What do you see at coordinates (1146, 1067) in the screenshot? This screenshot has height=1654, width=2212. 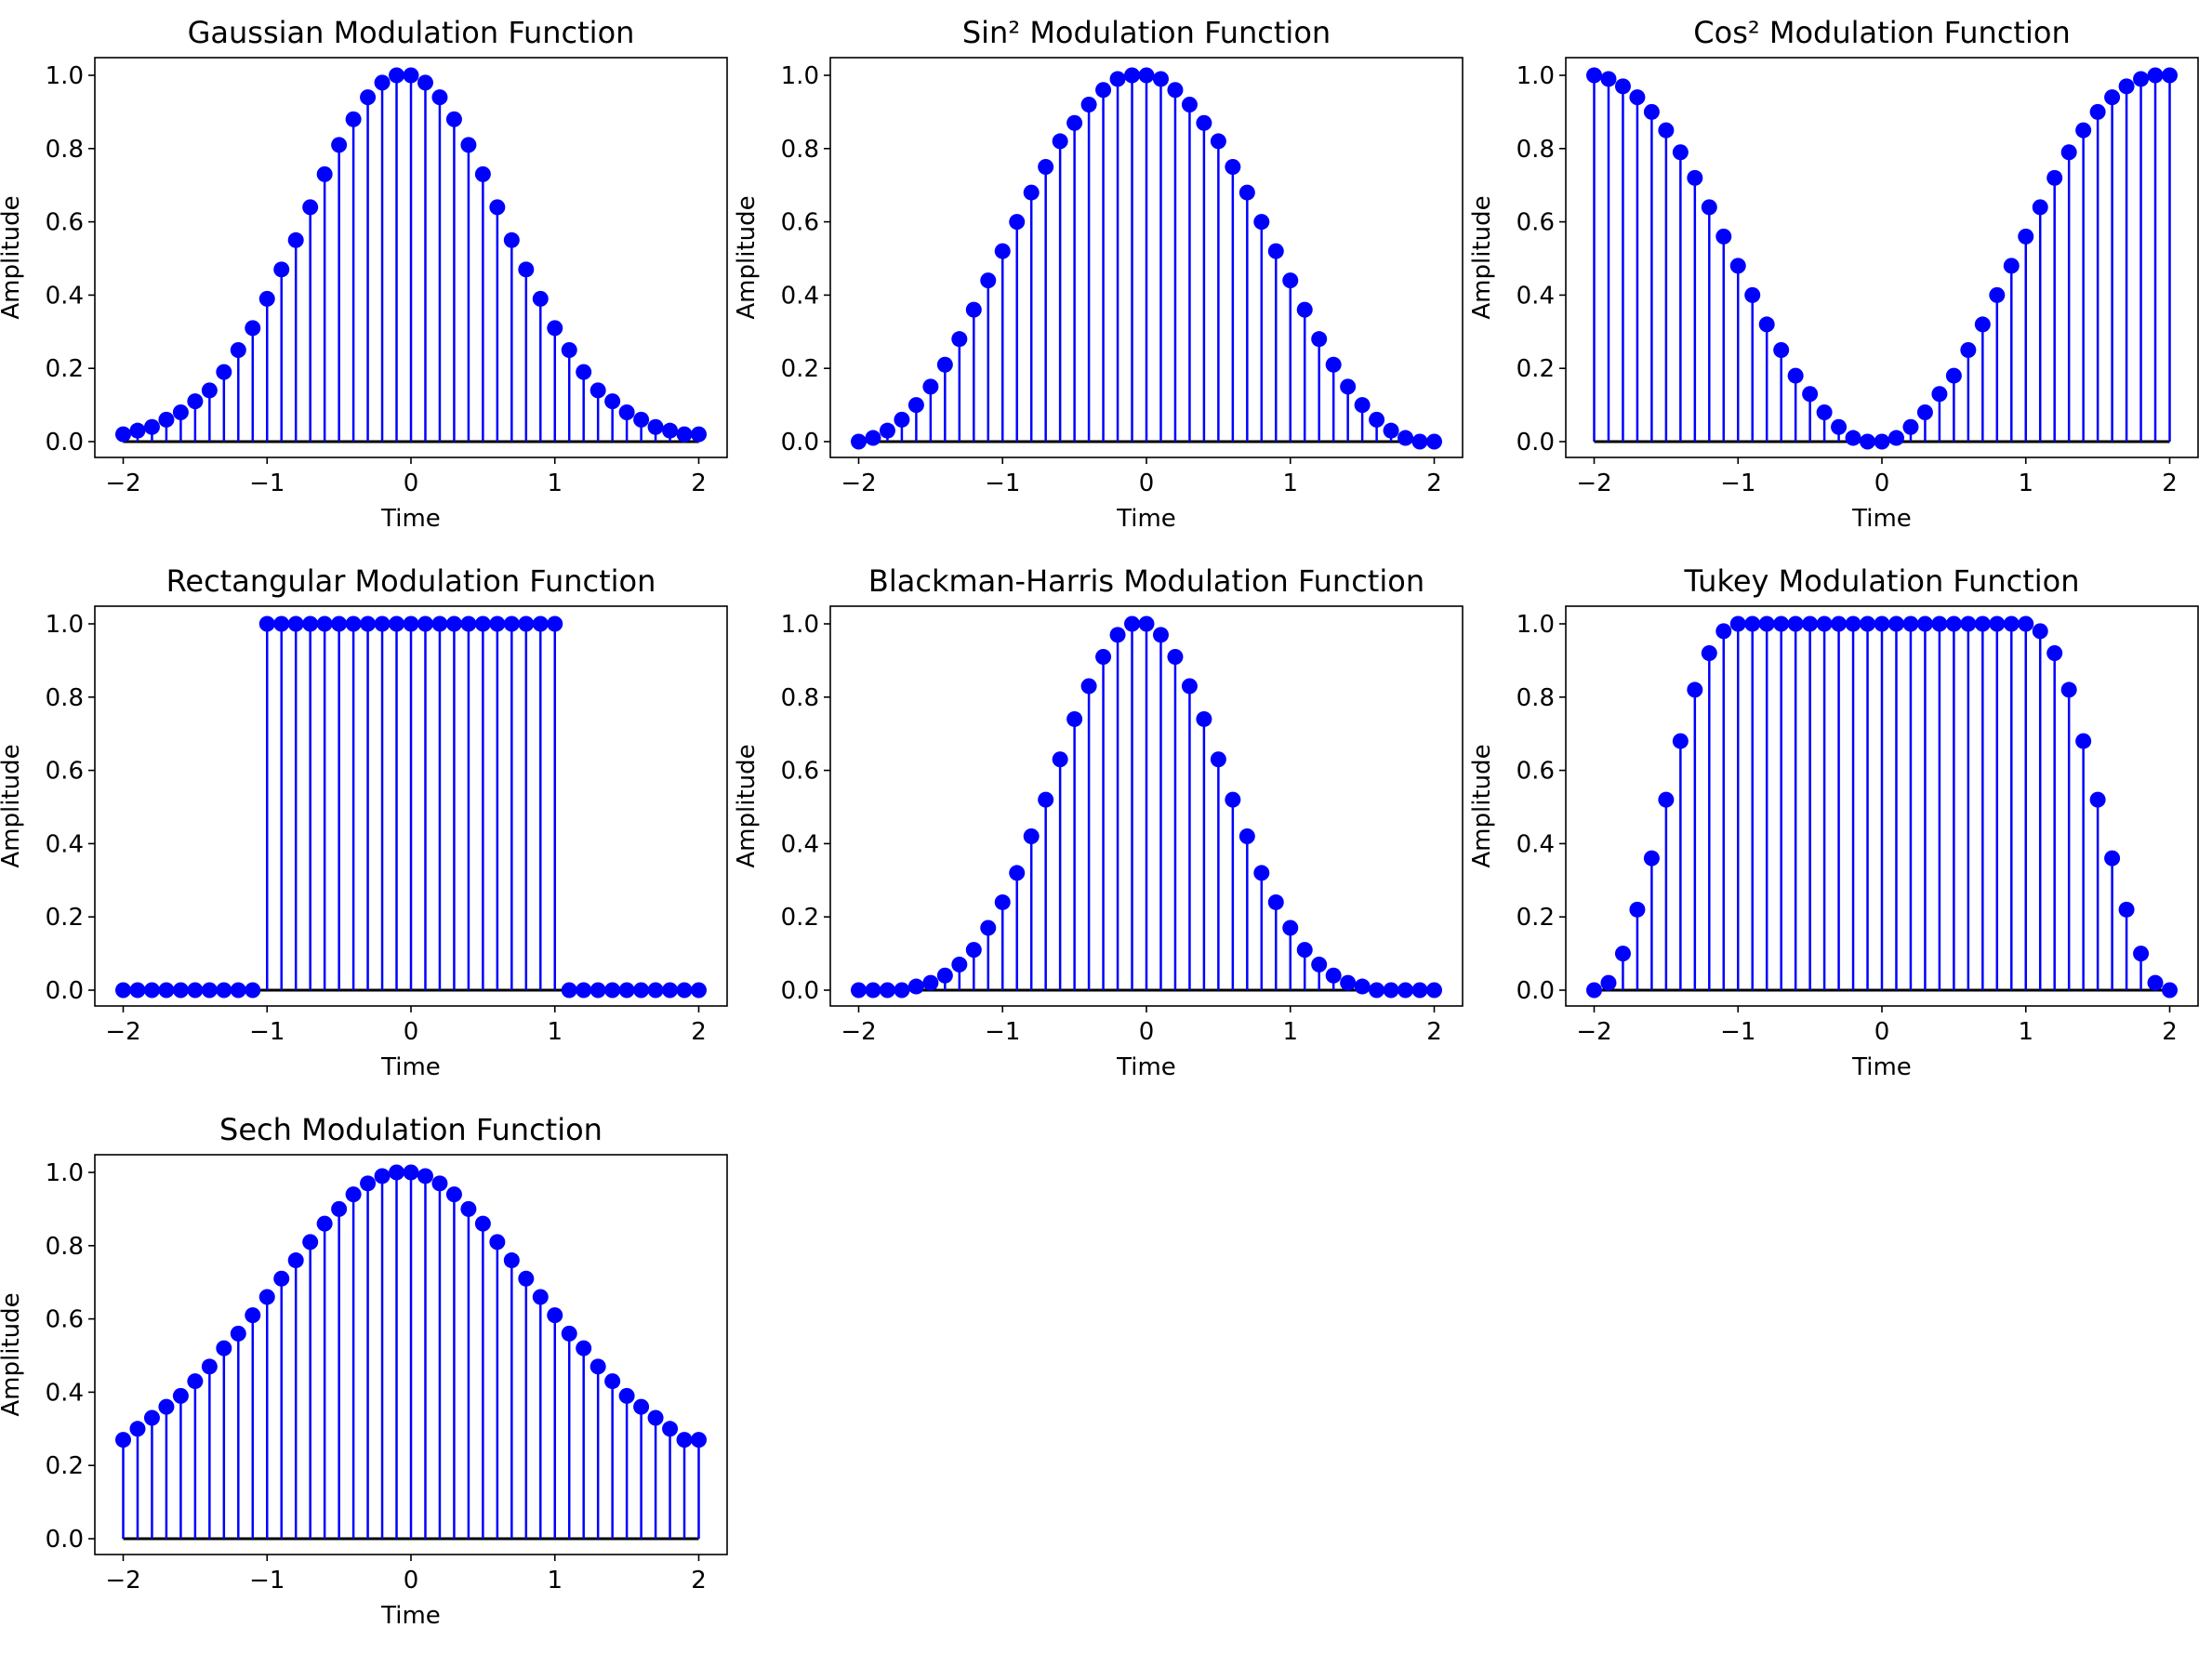 I see `x-axis-label: Time` at bounding box center [1146, 1067].